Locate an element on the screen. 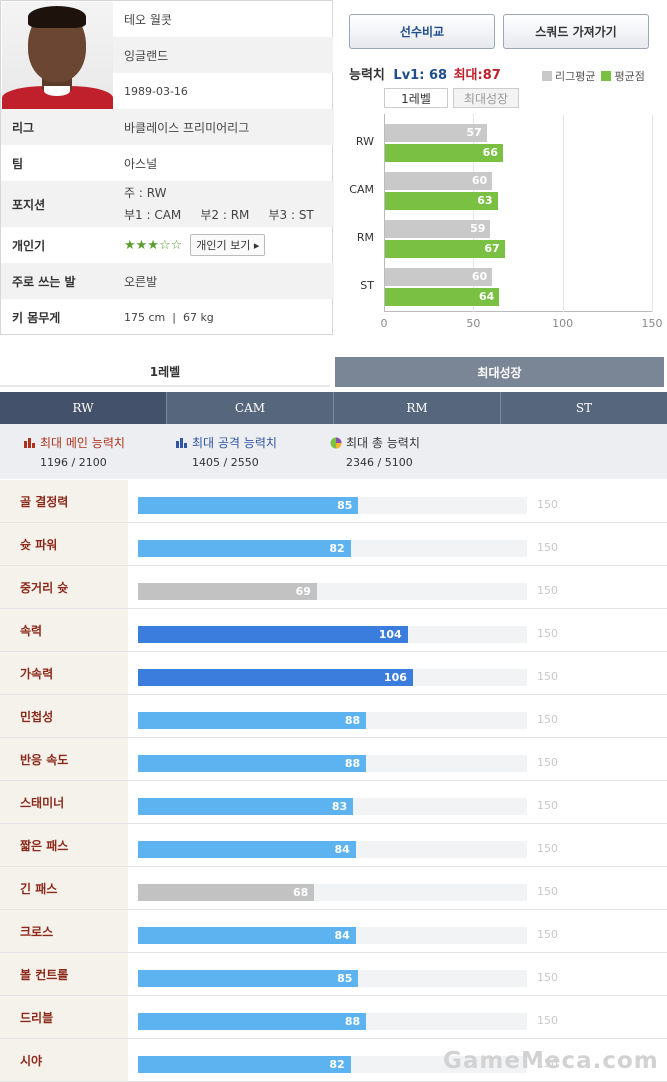  stat-row: 슛 파워 82 150 is located at coordinates (333, 544).